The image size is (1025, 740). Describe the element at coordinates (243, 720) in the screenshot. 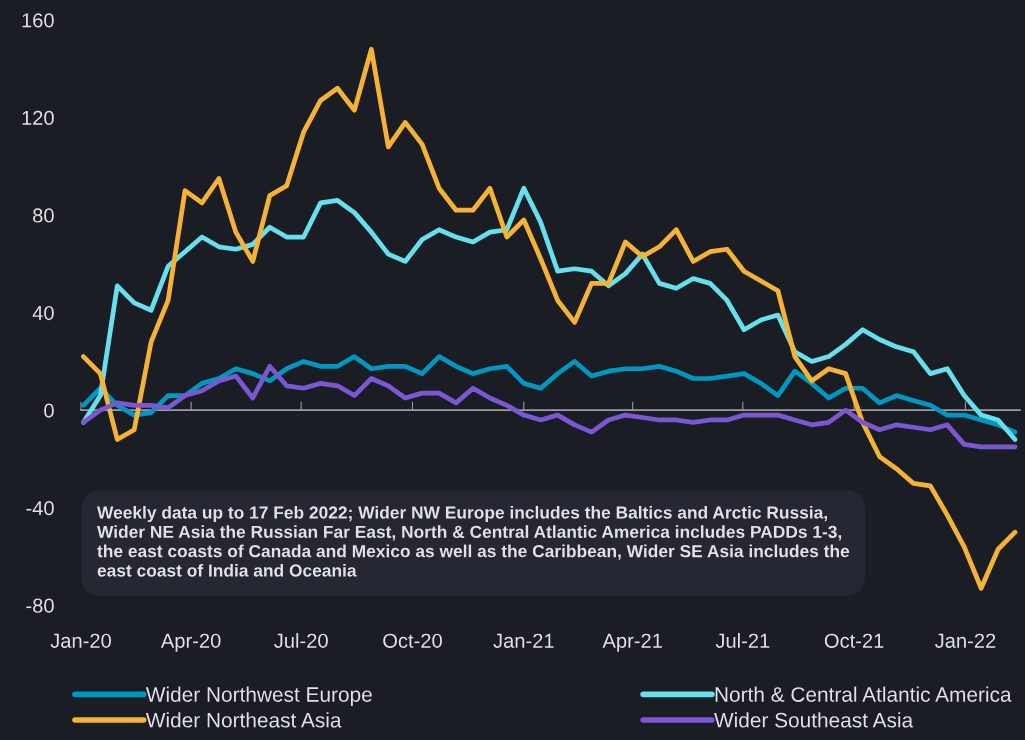

I see `legend-label: Wider Northeast Asia` at that location.